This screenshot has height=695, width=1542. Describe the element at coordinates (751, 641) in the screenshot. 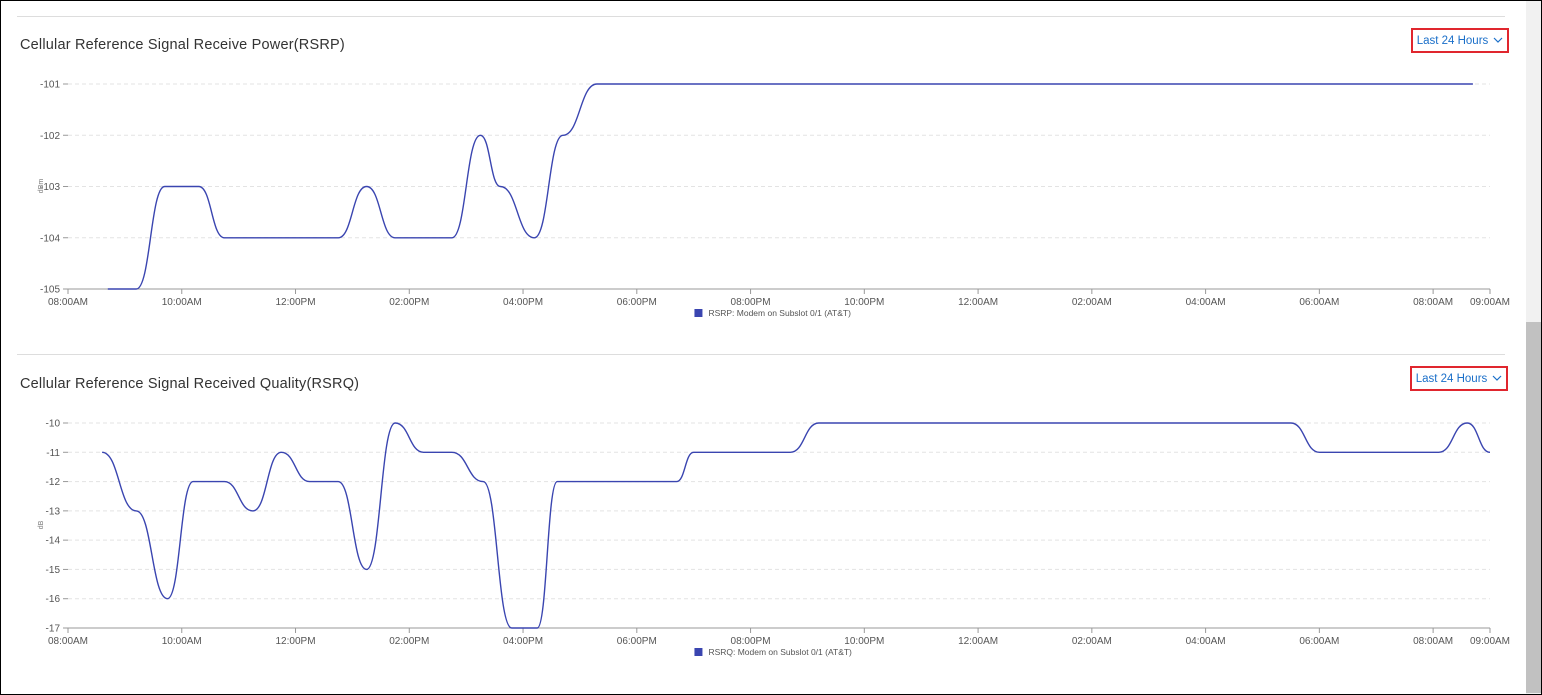

I see `rsrq-x-tick-label: 08:00PM` at that location.